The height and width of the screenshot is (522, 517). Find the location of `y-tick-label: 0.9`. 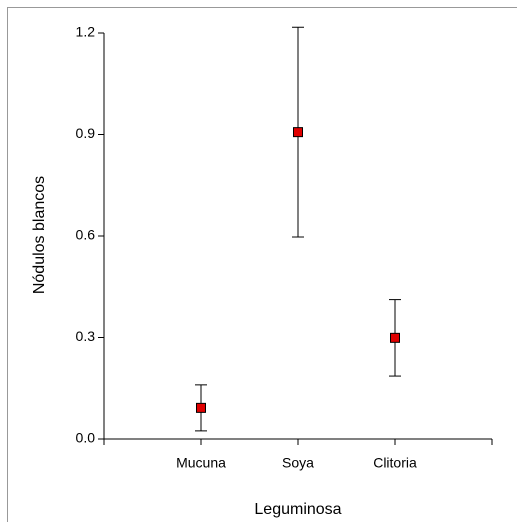

y-tick-label: 0.9 is located at coordinates (86, 133).